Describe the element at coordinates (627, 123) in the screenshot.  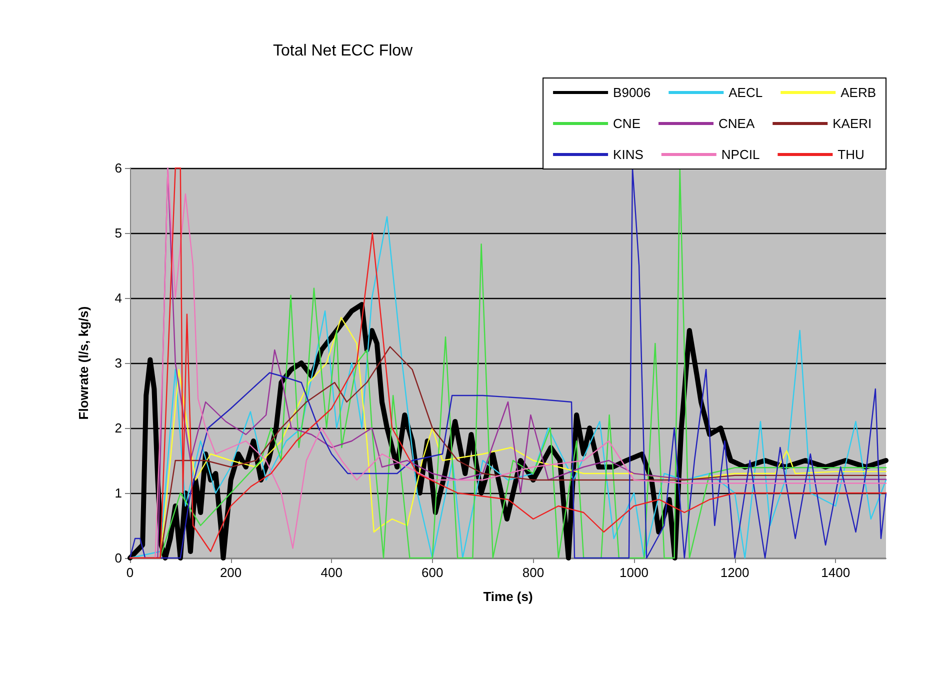
I see `legend-label: CNE` at that location.